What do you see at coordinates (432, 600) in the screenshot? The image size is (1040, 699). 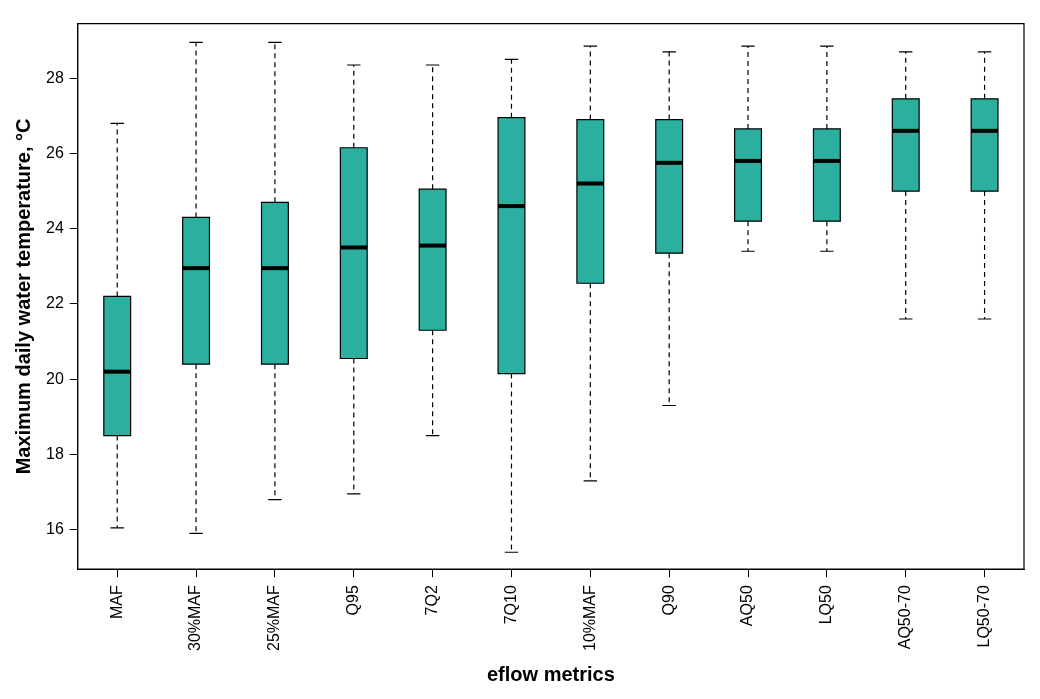 I see `x-tick-label: 7Q2` at bounding box center [432, 600].